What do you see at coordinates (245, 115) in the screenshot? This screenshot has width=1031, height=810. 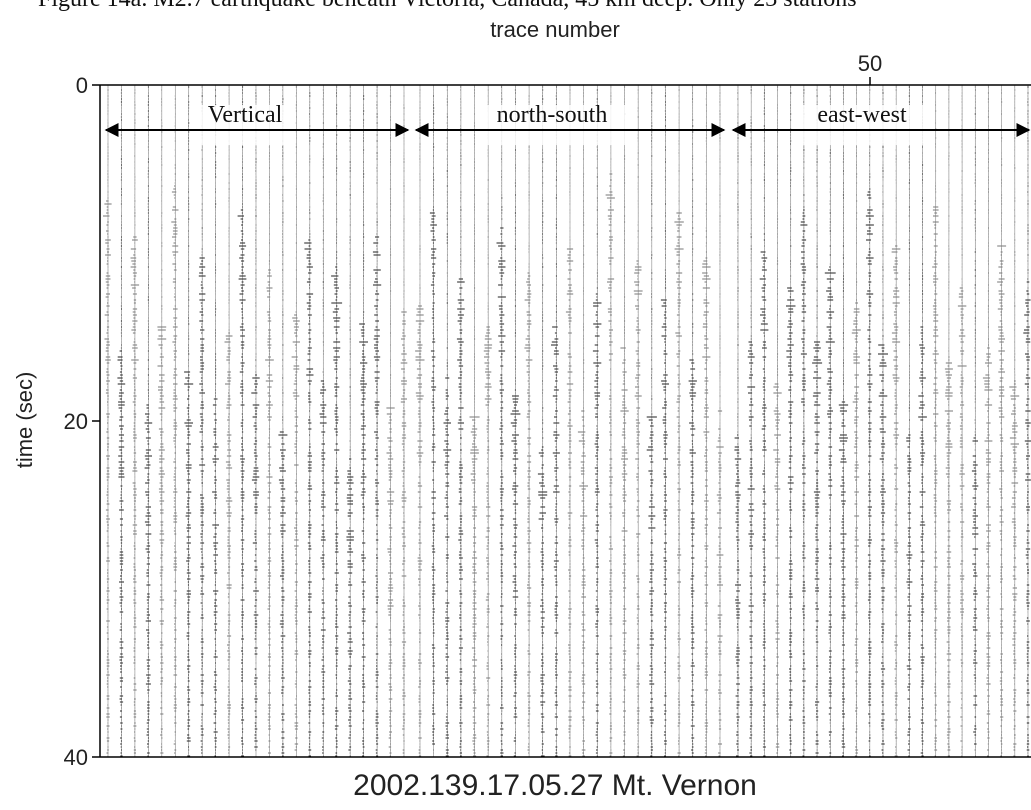 I see `annotation: Vertical` at bounding box center [245, 115].